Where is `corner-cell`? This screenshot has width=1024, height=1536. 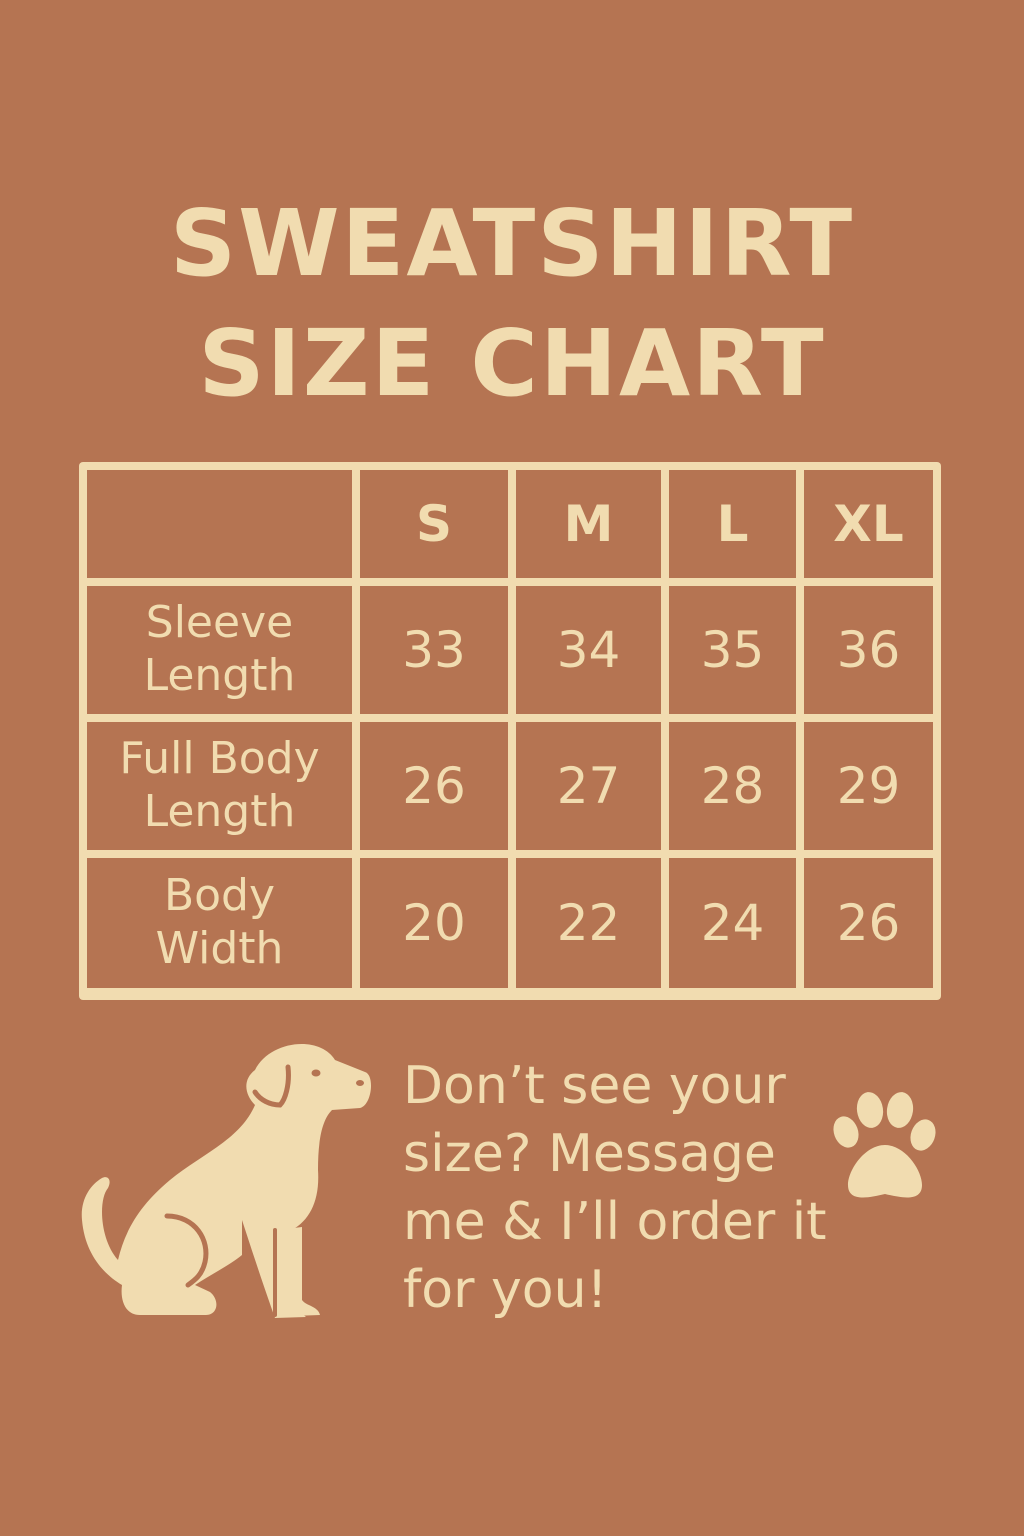
corner-cell is located at coordinates (219, 524).